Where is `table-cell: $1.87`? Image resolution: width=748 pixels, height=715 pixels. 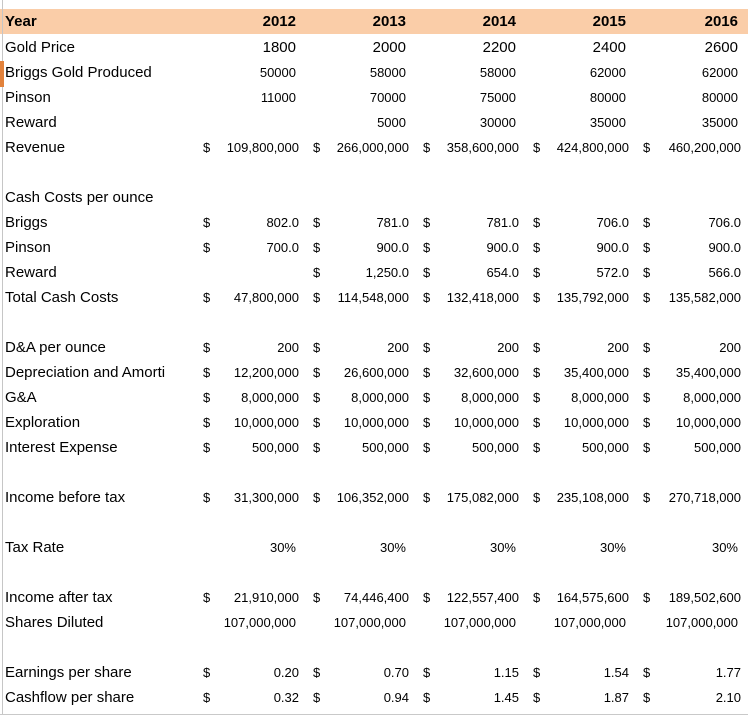 table-cell: $1.87 is located at coordinates (581, 697).